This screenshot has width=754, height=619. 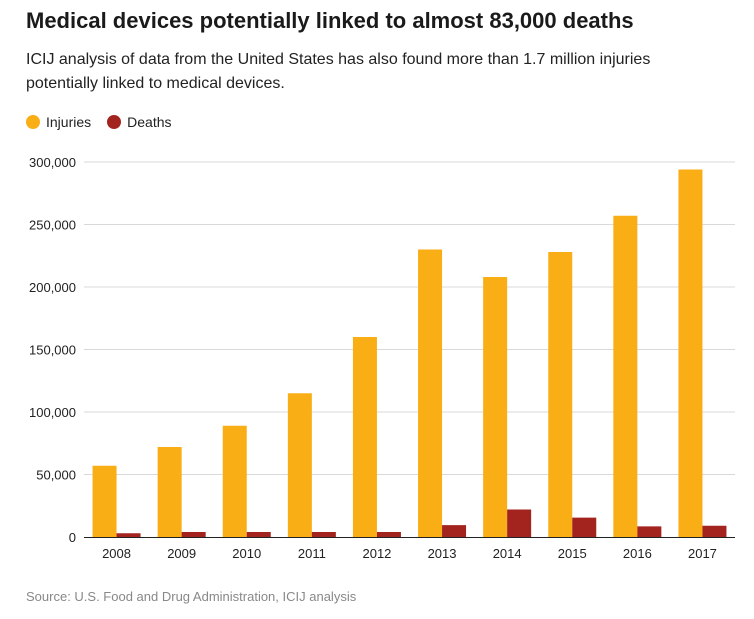 What do you see at coordinates (104, 501) in the screenshot?
I see `bar-injuries-2008` at bounding box center [104, 501].